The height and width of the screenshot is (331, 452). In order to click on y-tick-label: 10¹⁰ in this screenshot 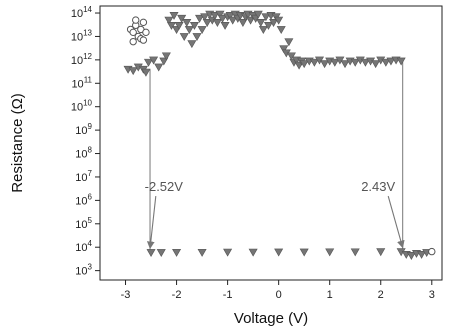, I will do `click(82, 106)`.